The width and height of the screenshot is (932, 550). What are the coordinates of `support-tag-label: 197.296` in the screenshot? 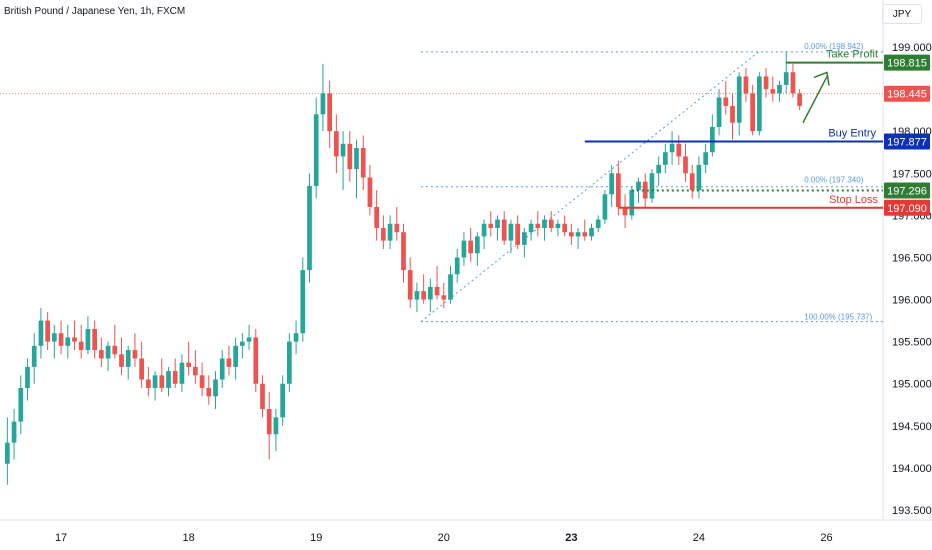 It's located at (907, 191).